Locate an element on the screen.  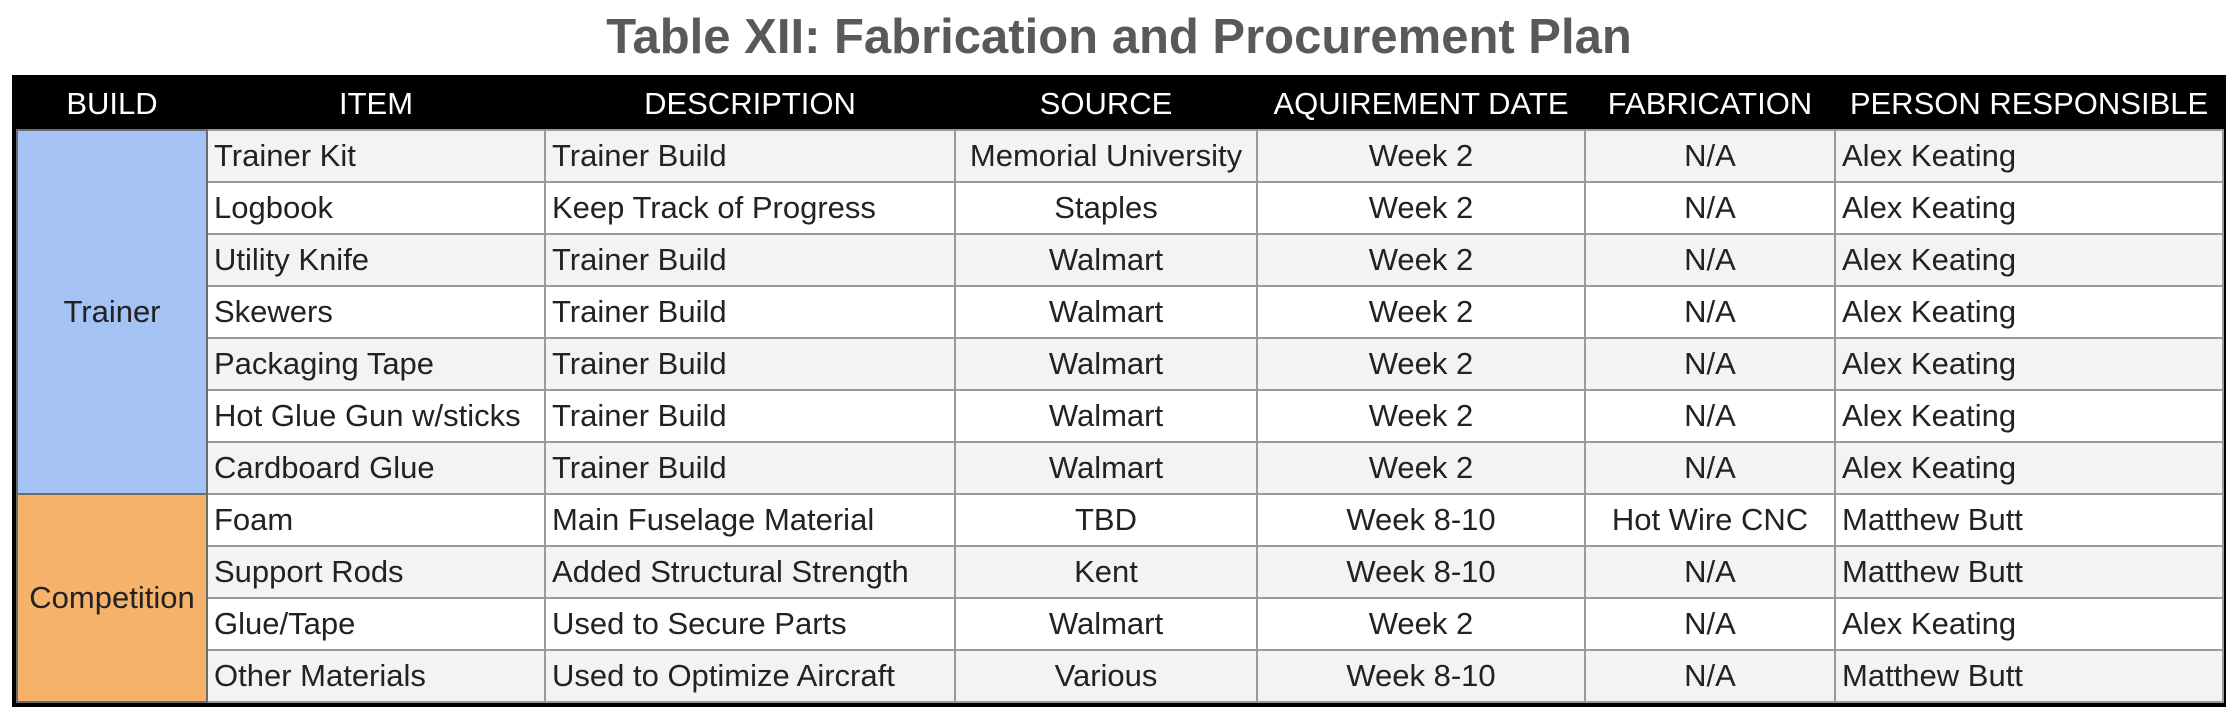
cell-description: Used to Optimize Aircraft is located at coordinates (750, 676).